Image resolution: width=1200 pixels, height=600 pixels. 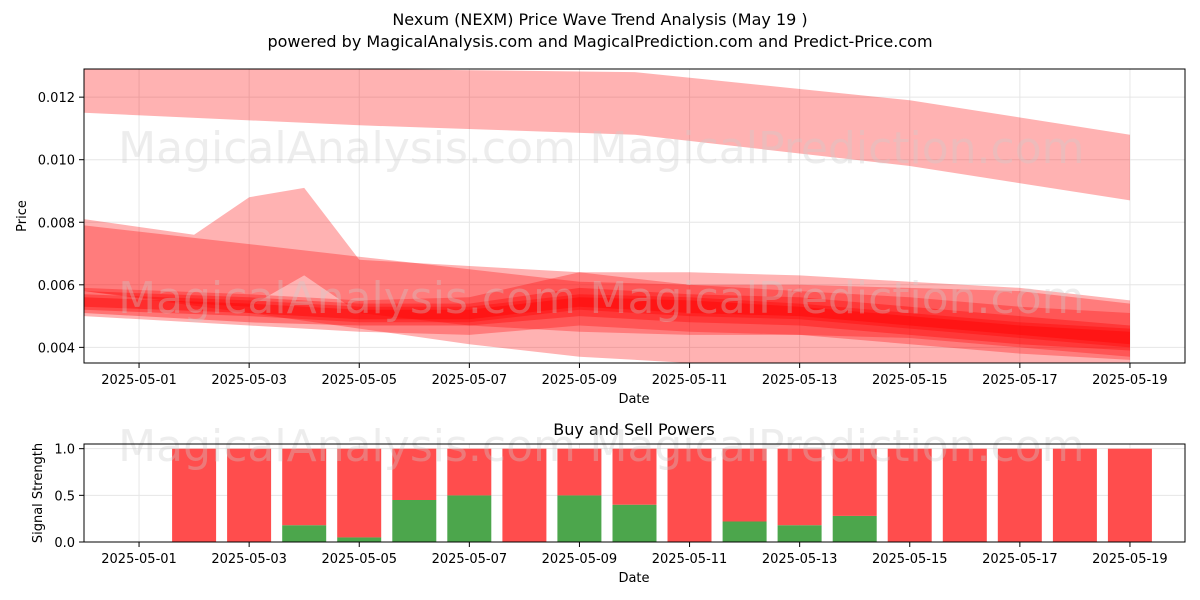 I want to click on watermark-prediction-bottom: MagicalPrediction.com, so click(x=837, y=446).